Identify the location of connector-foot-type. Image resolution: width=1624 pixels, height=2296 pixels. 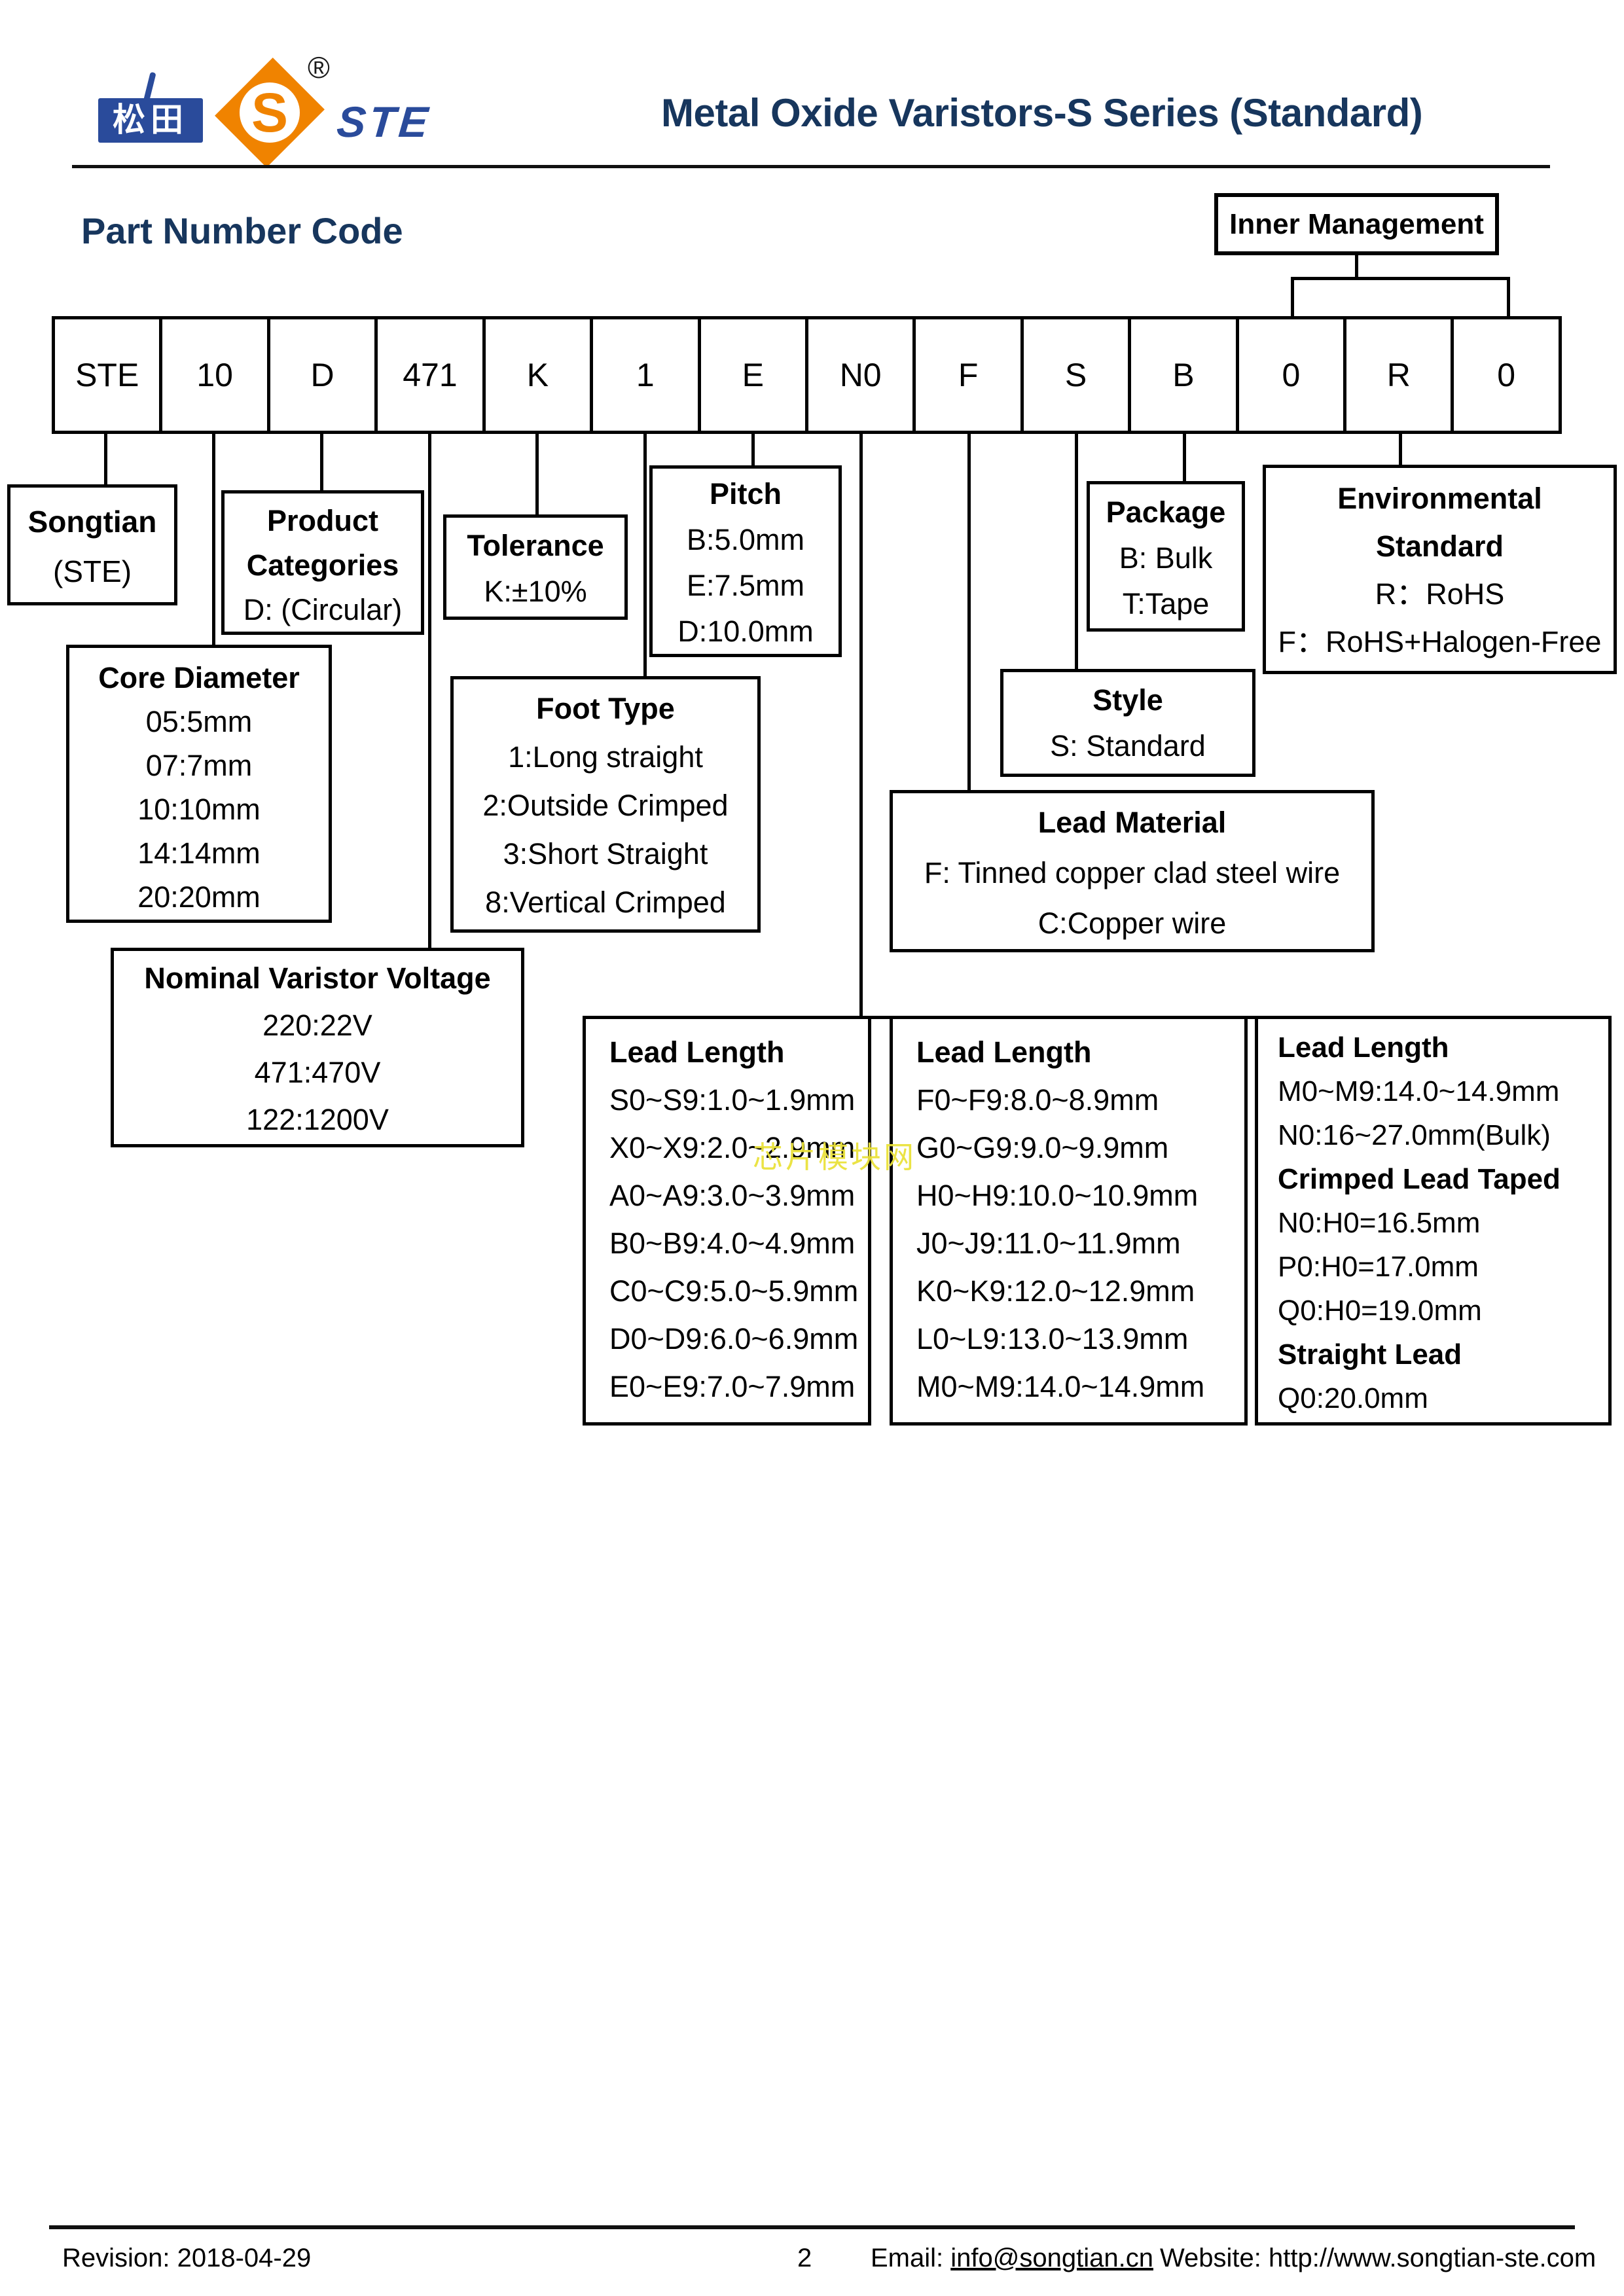
(645, 555).